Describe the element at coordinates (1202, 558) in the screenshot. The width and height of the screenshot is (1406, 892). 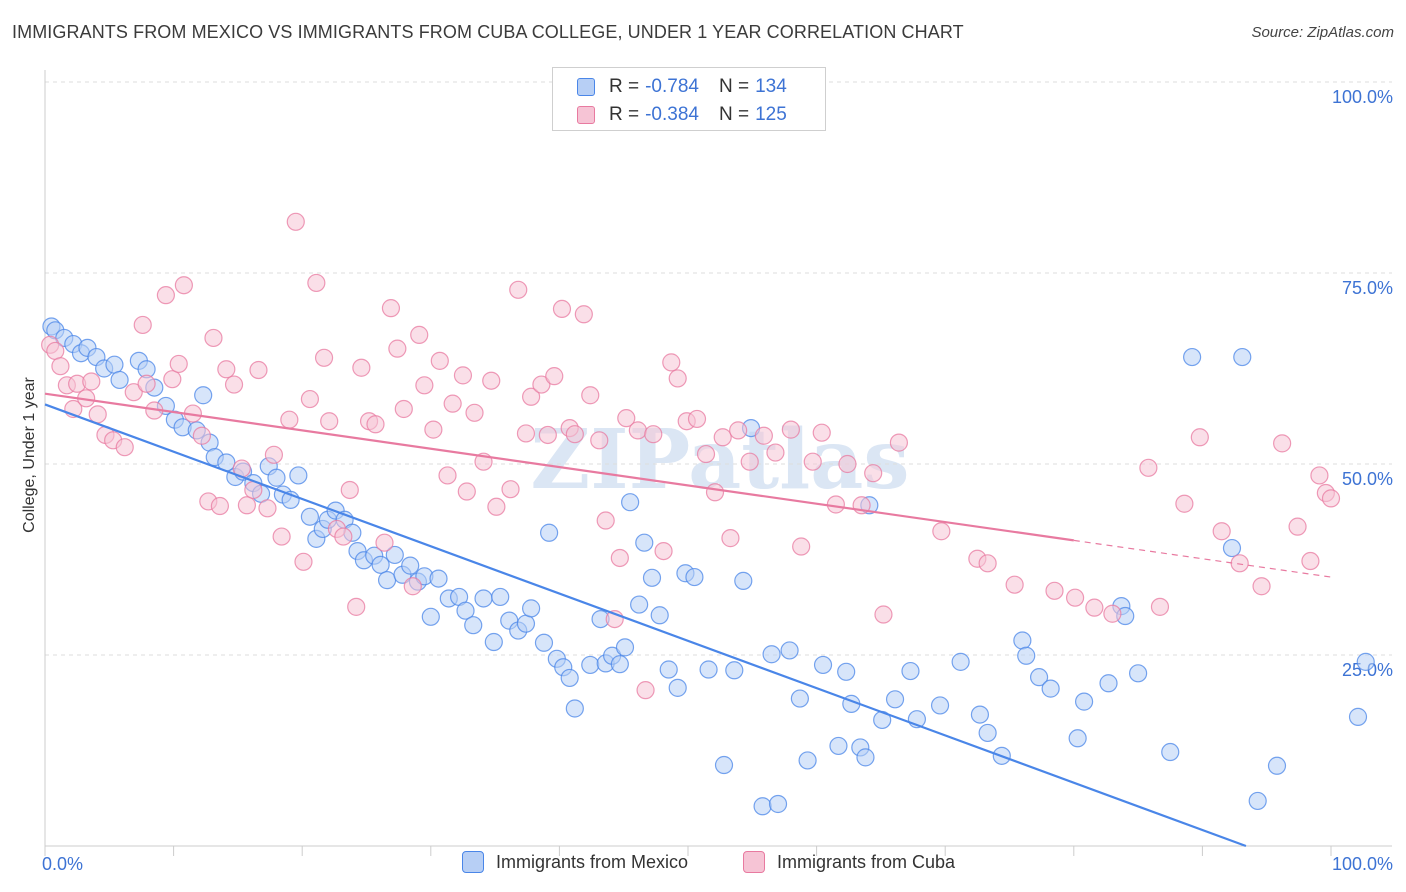
I see `trend-line-dashed-cuba` at that location.